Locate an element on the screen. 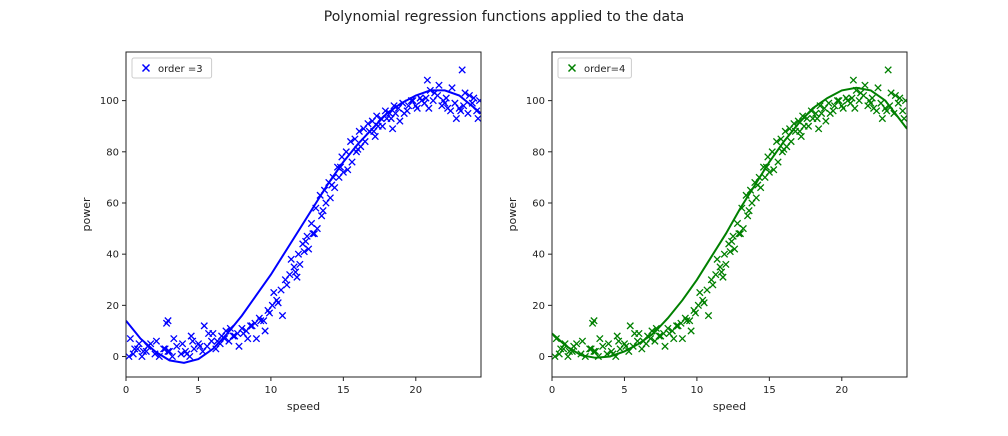 This screenshot has height=436, width=1008. x-tick-label: 5 is located at coordinates (198, 390).